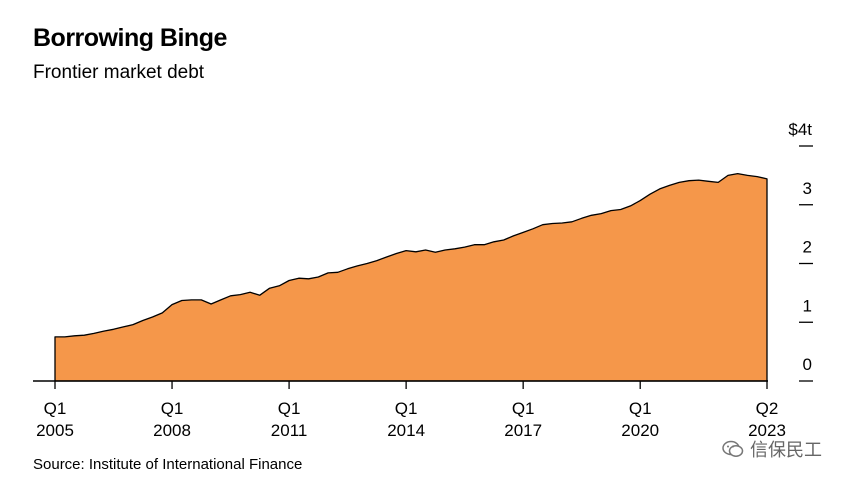  Describe the element at coordinates (406, 430) in the screenshot. I see `x-tick-label-year: 2014` at that location.